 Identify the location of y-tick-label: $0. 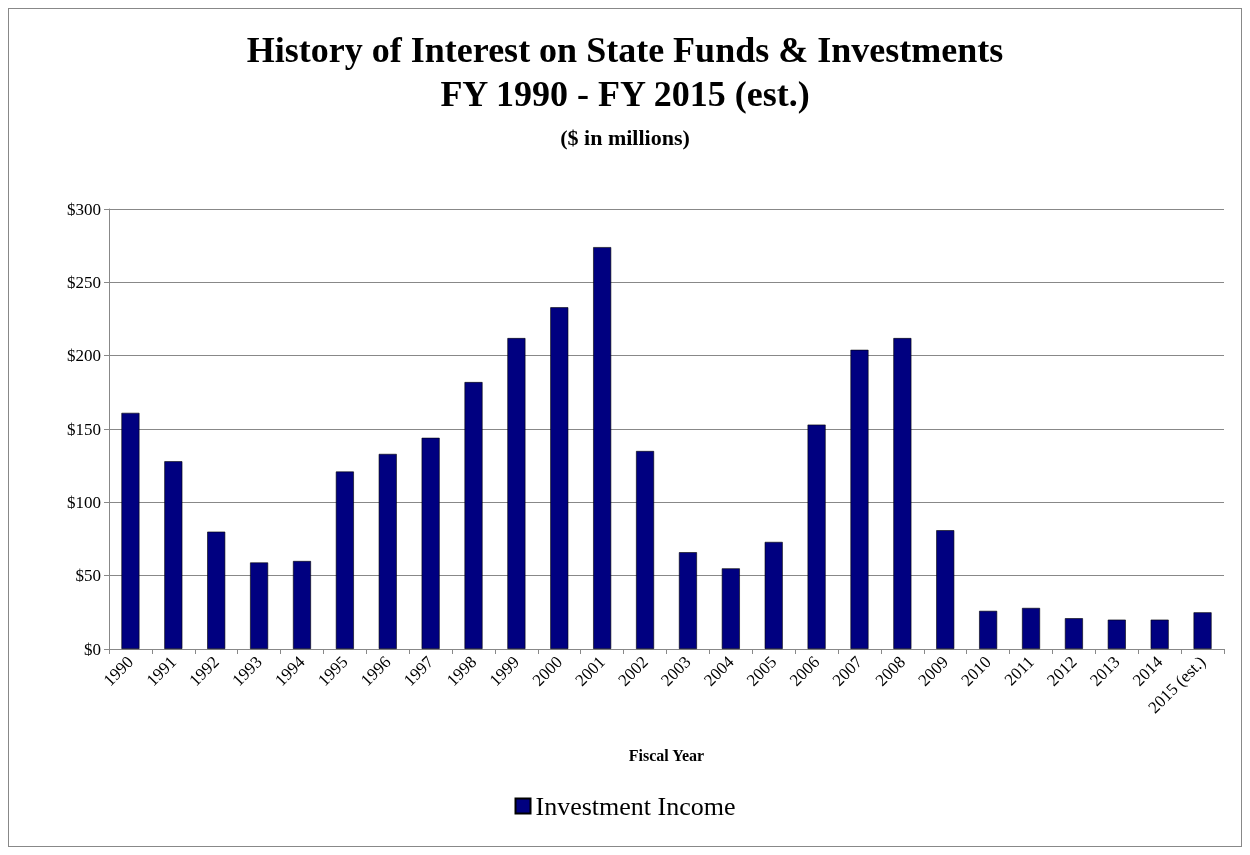
(92, 649).